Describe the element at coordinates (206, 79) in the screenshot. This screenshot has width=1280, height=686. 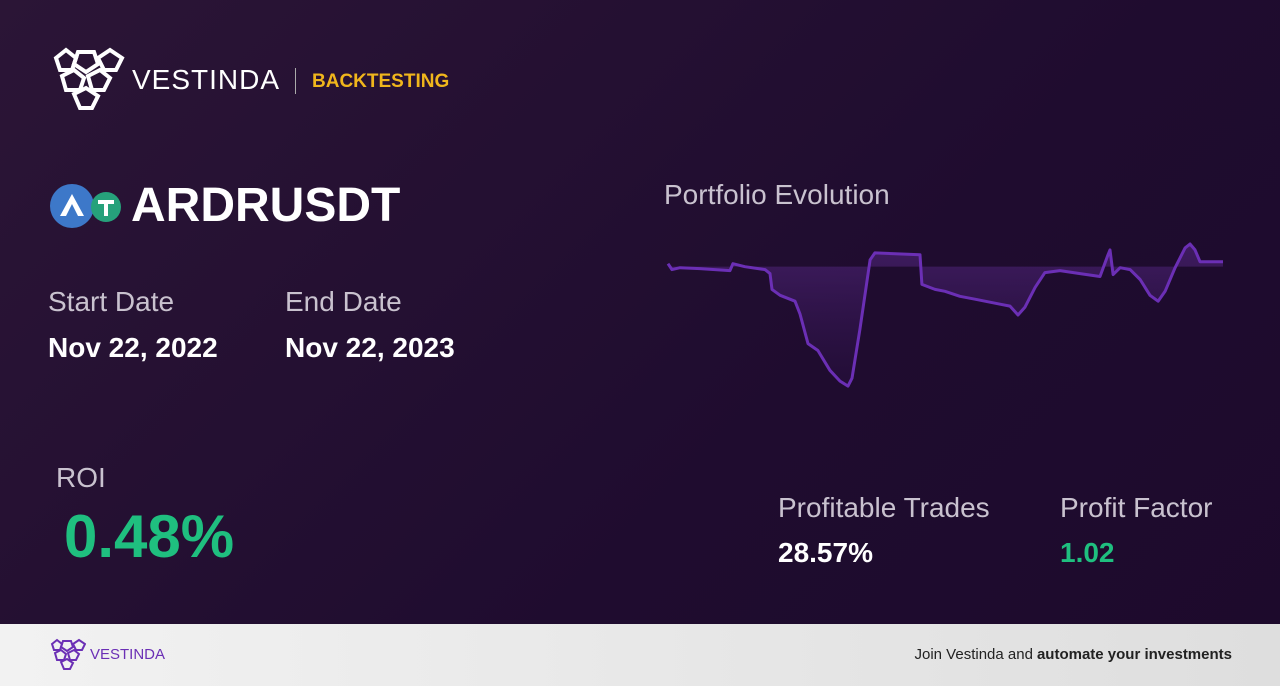
I see `brand: VESTINDA` at that location.